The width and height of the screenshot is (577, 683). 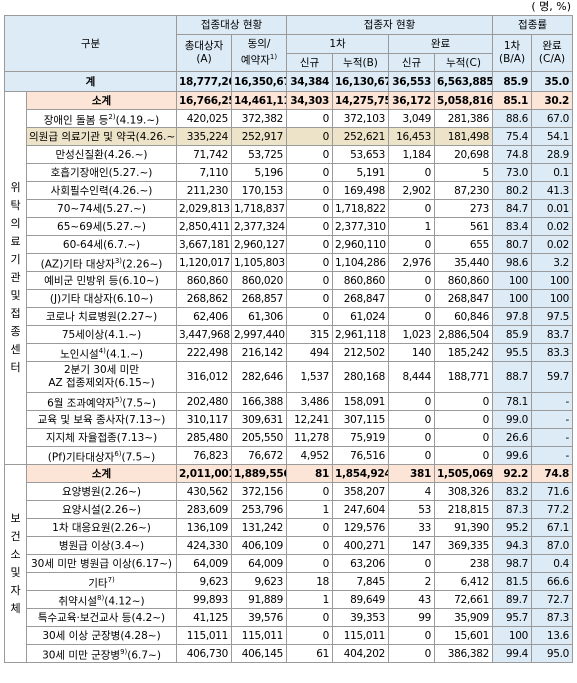 I want to click on row-label-text: 기타, so click(x=98, y=583).